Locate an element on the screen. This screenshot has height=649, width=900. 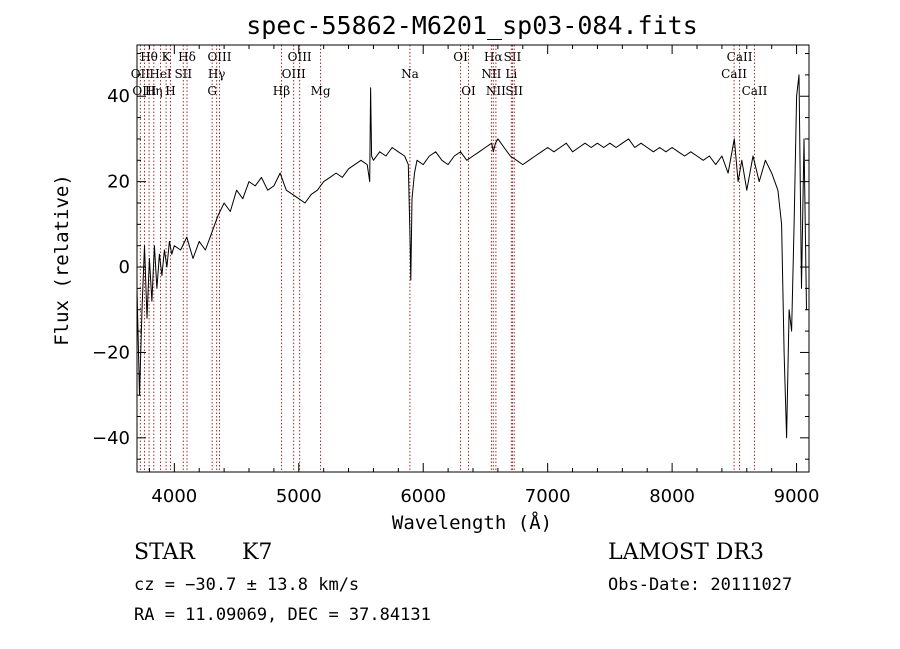
x-tick-label: 4000 is located at coordinates (174, 496).